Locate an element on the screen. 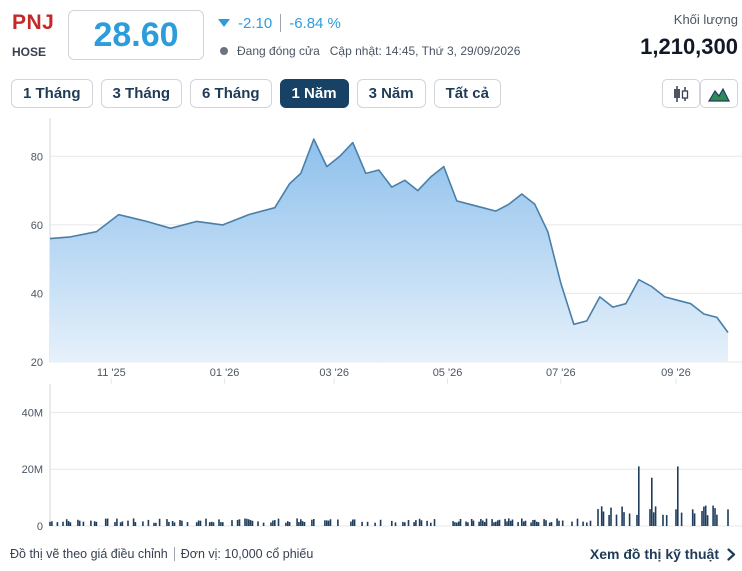  tab-6-months: 6 Tháng is located at coordinates (231, 93).